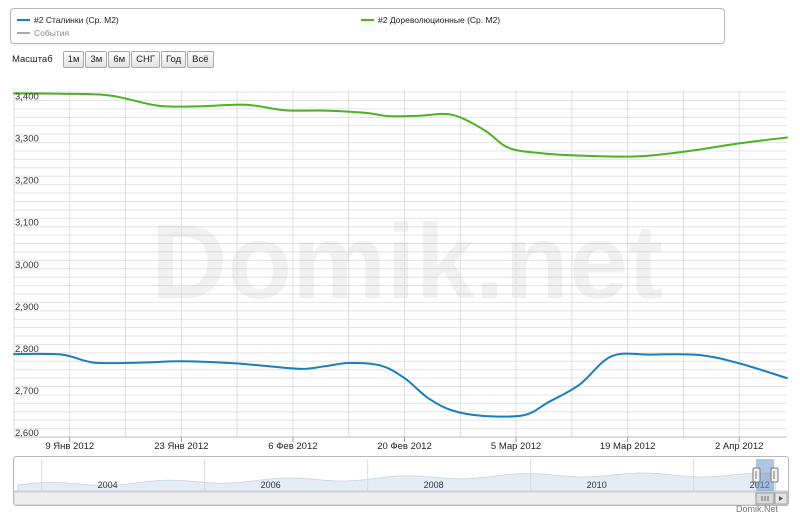 The width and height of the screenshot is (800, 516). What do you see at coordinates (439, 20) in the screenshot?
I see `legend-label: #2 Дореволюционные (Ср. M2)` at bounding box center [439, 20].